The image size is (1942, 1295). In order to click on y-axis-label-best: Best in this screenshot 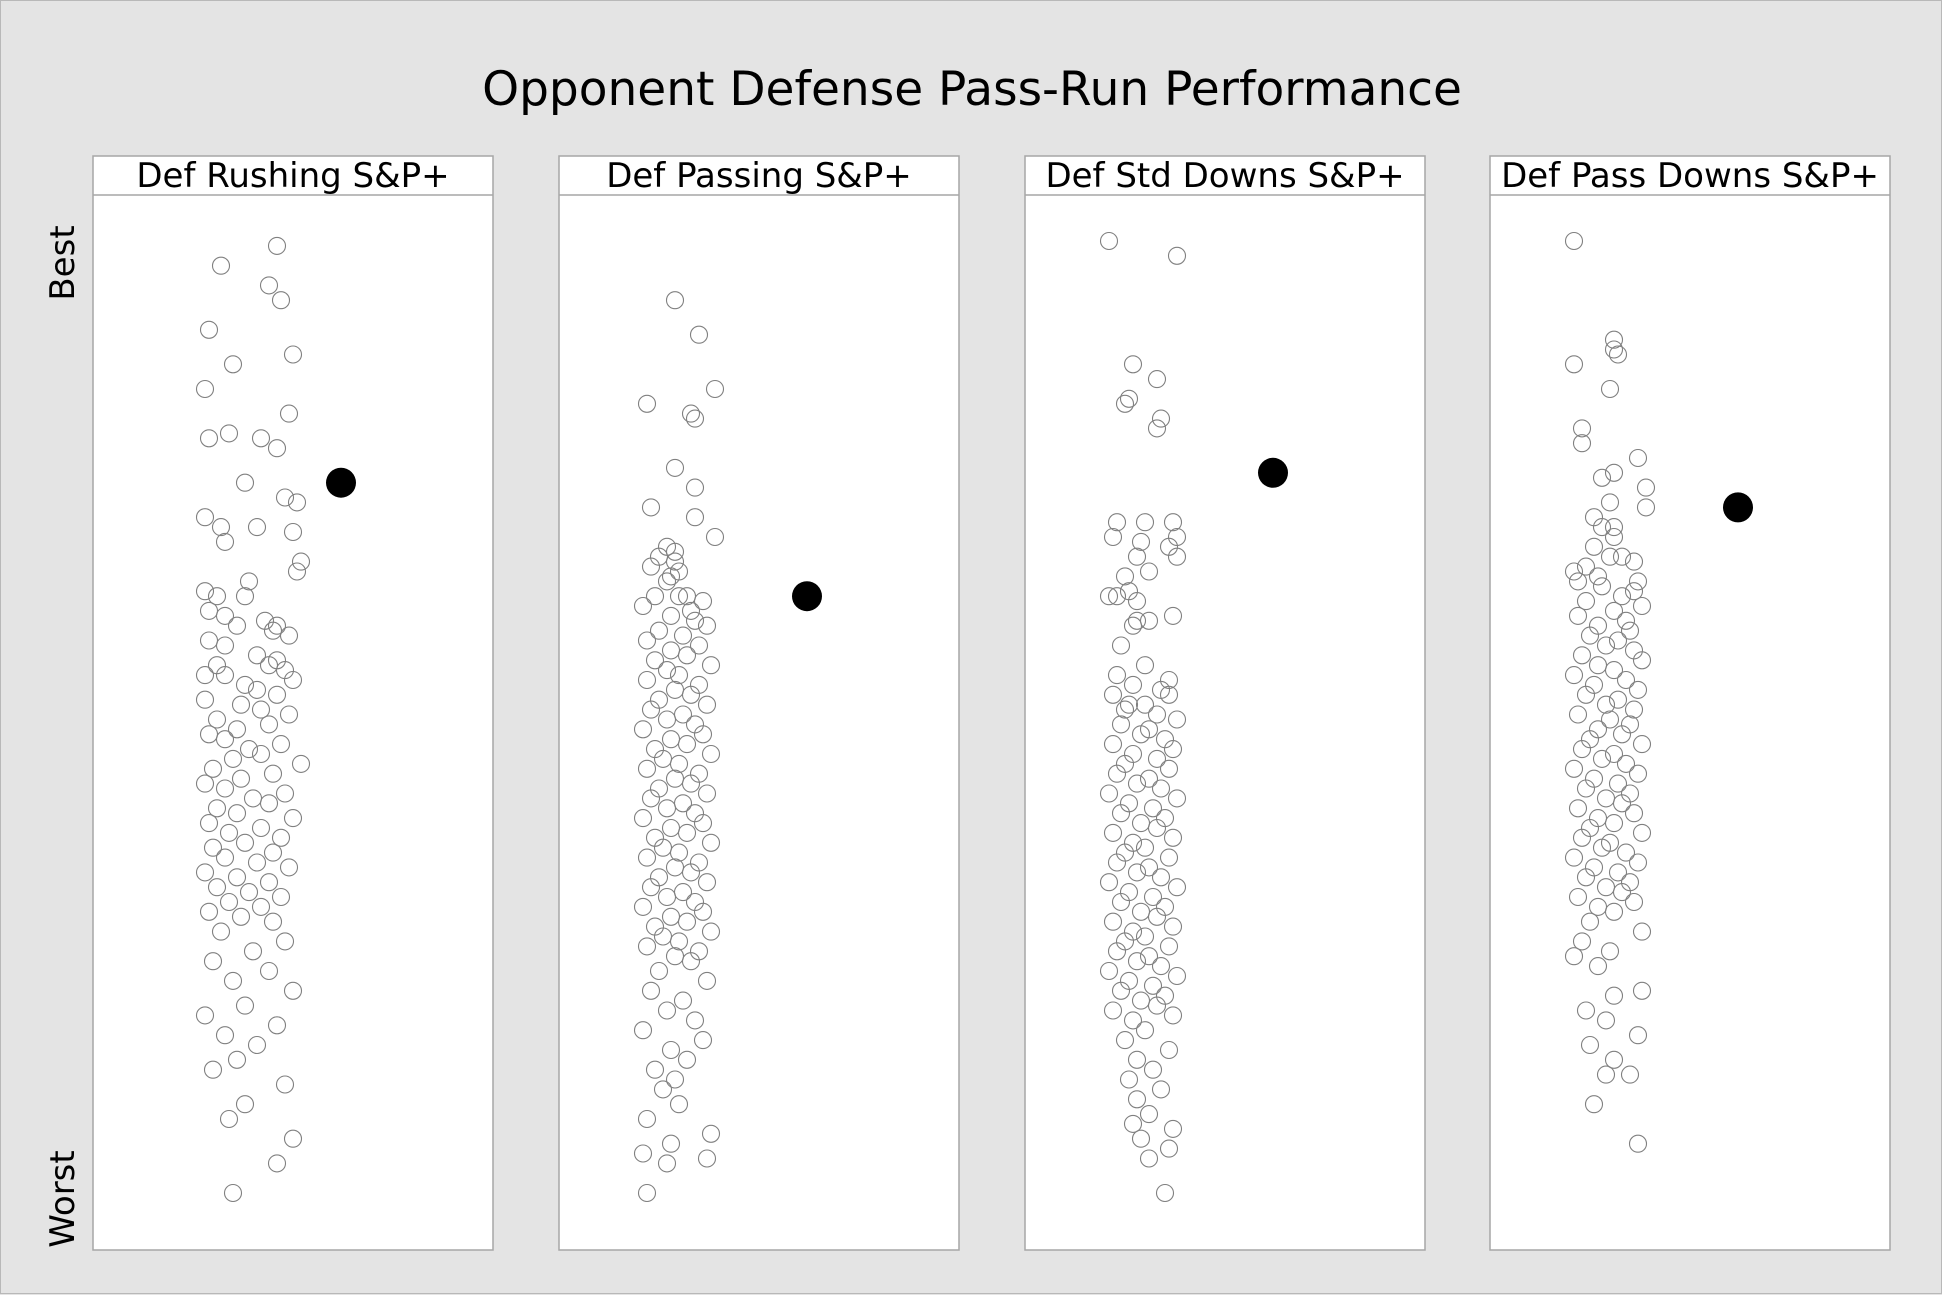, I will do `click(63, 262)`.